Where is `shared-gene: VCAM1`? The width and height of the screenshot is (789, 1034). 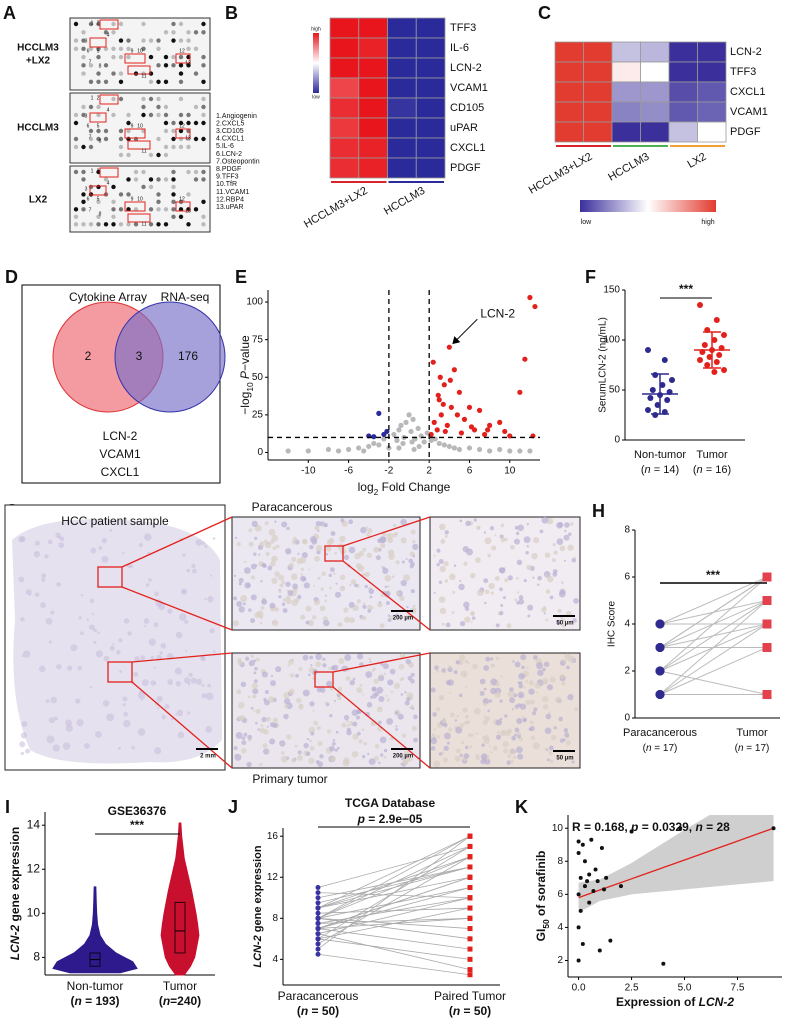
shared-gene: VCAM1 is located at coordinates (120, 454).